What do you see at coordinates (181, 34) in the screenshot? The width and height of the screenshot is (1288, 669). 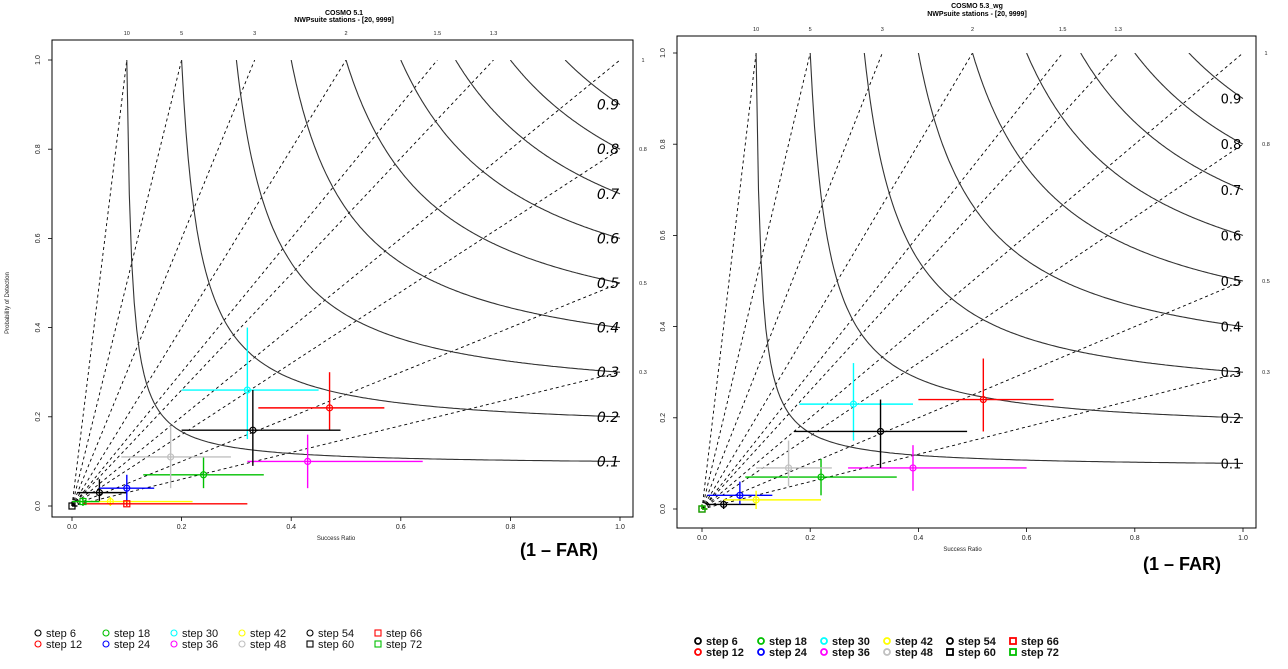 I see `bias-label: 5` at bounding box center [181, 34].